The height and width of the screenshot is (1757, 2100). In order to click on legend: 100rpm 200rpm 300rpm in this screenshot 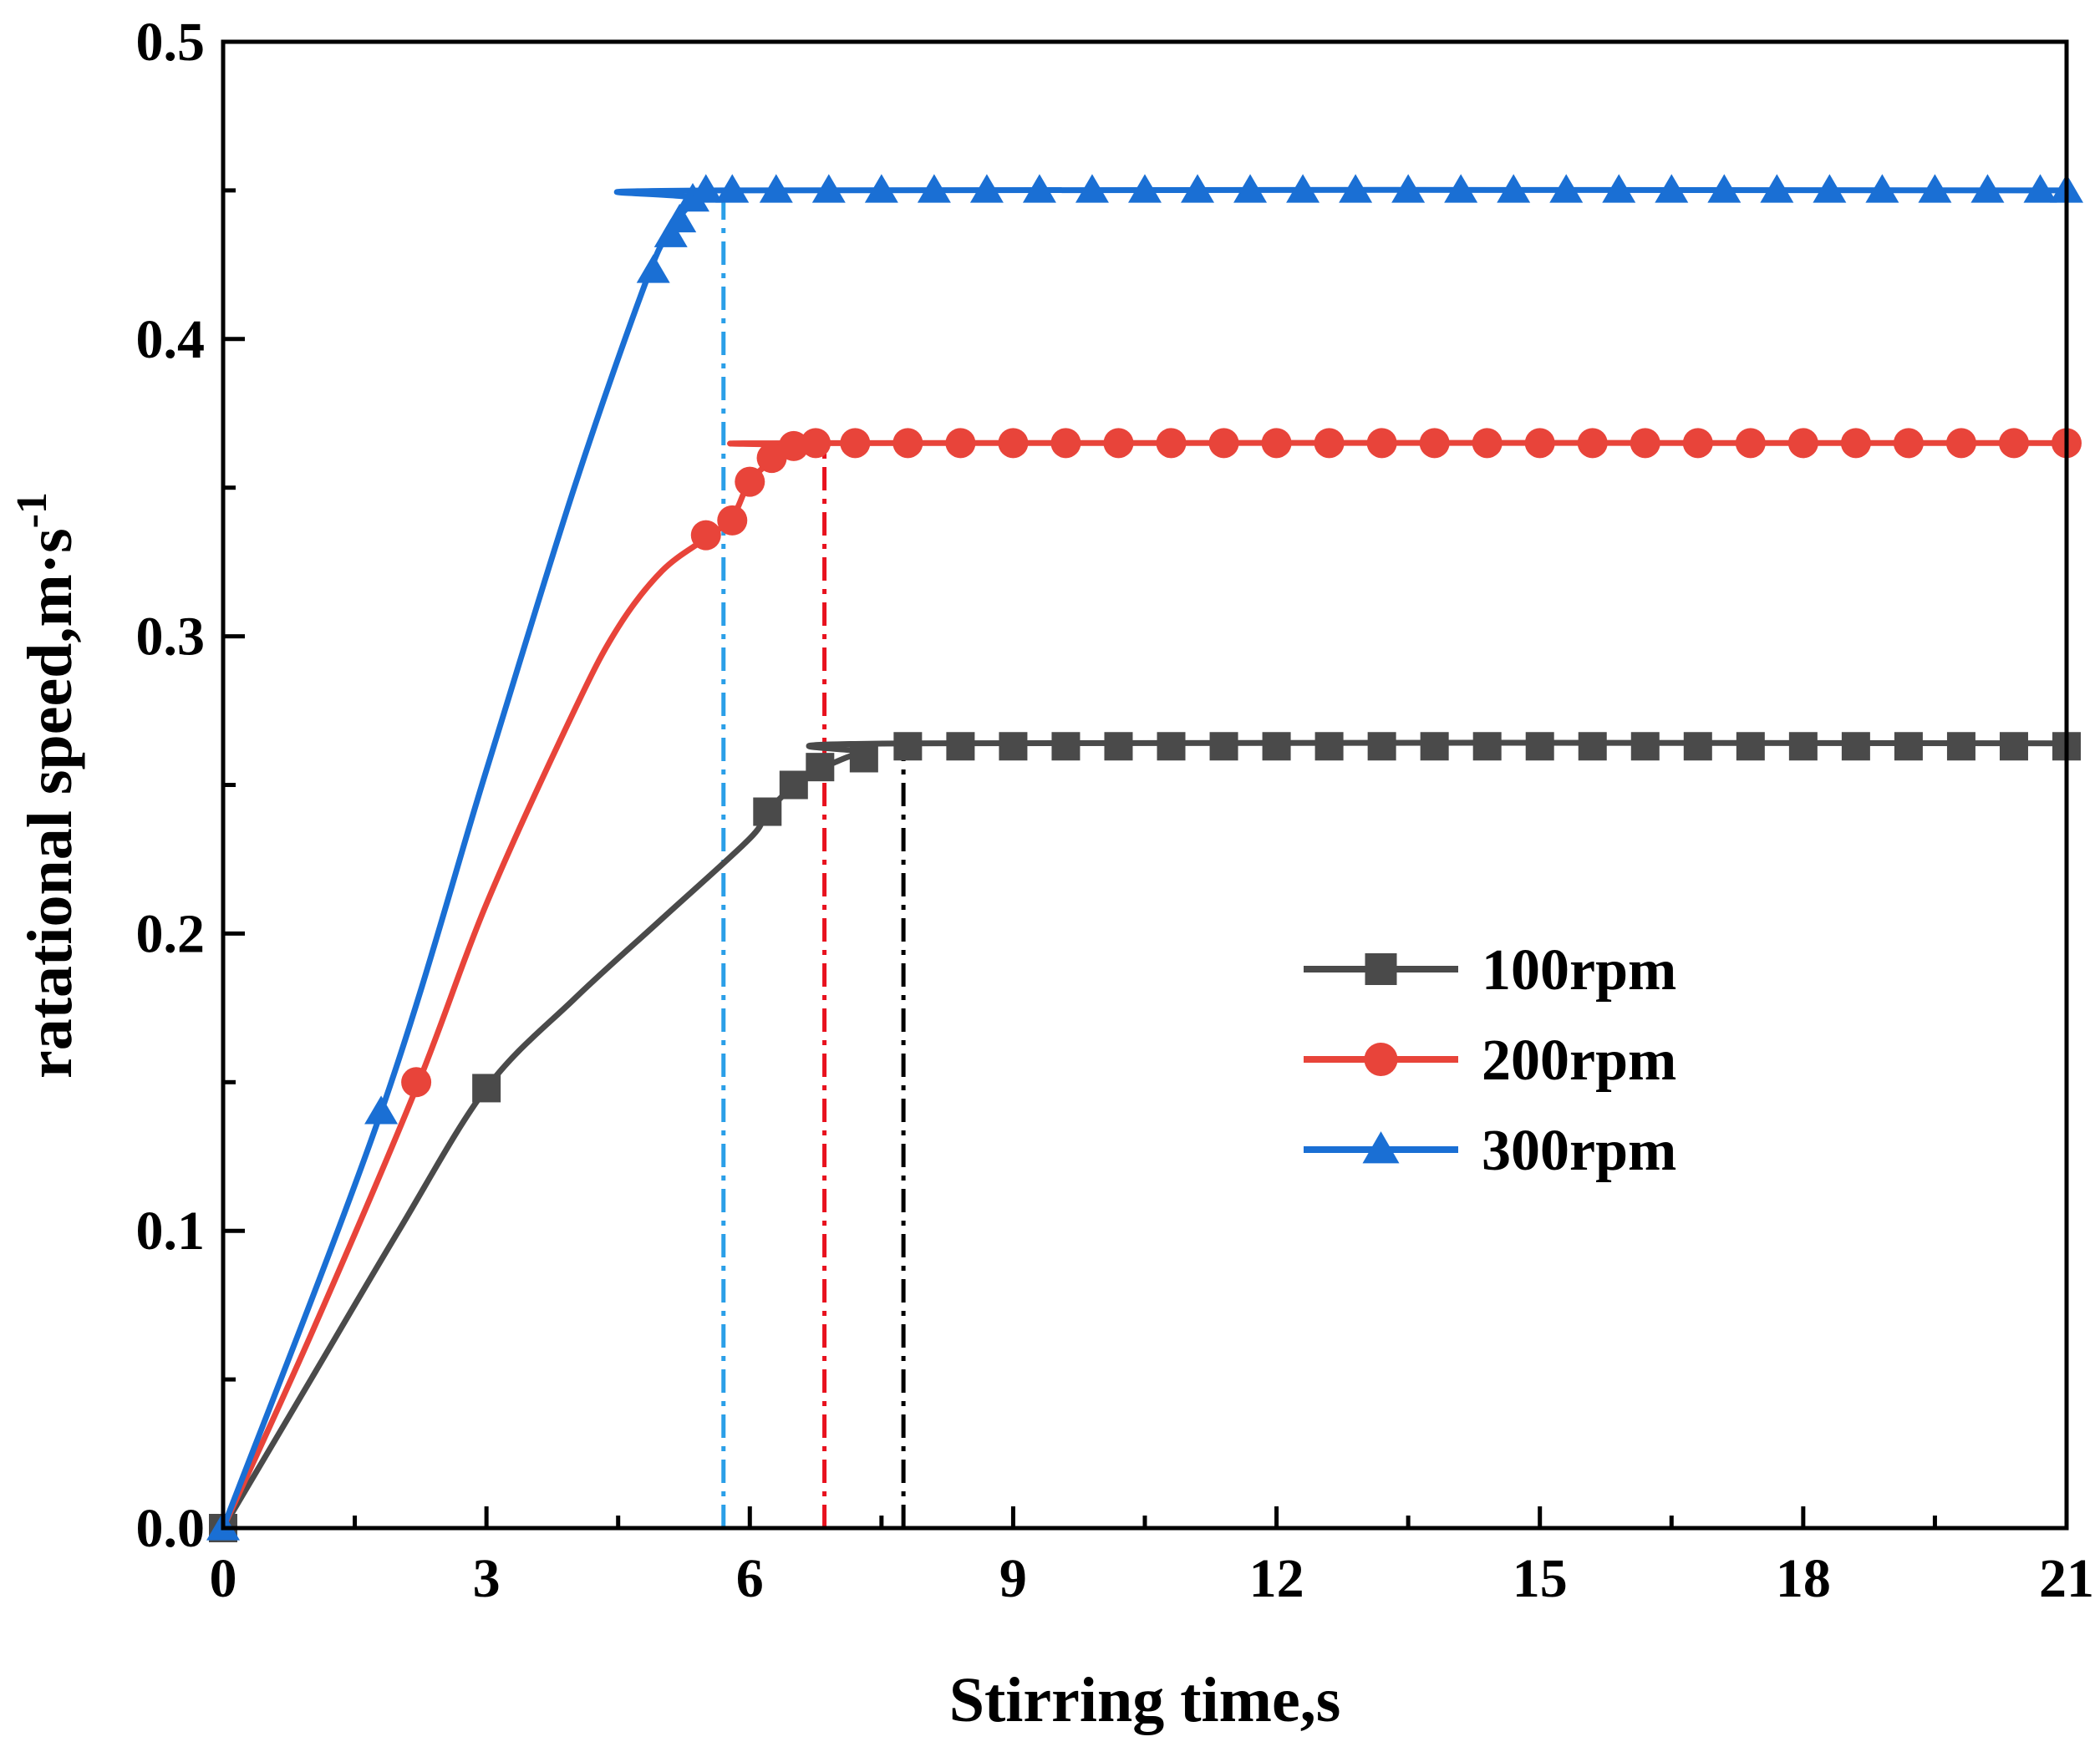, I will do `click(1490, 1060)`.